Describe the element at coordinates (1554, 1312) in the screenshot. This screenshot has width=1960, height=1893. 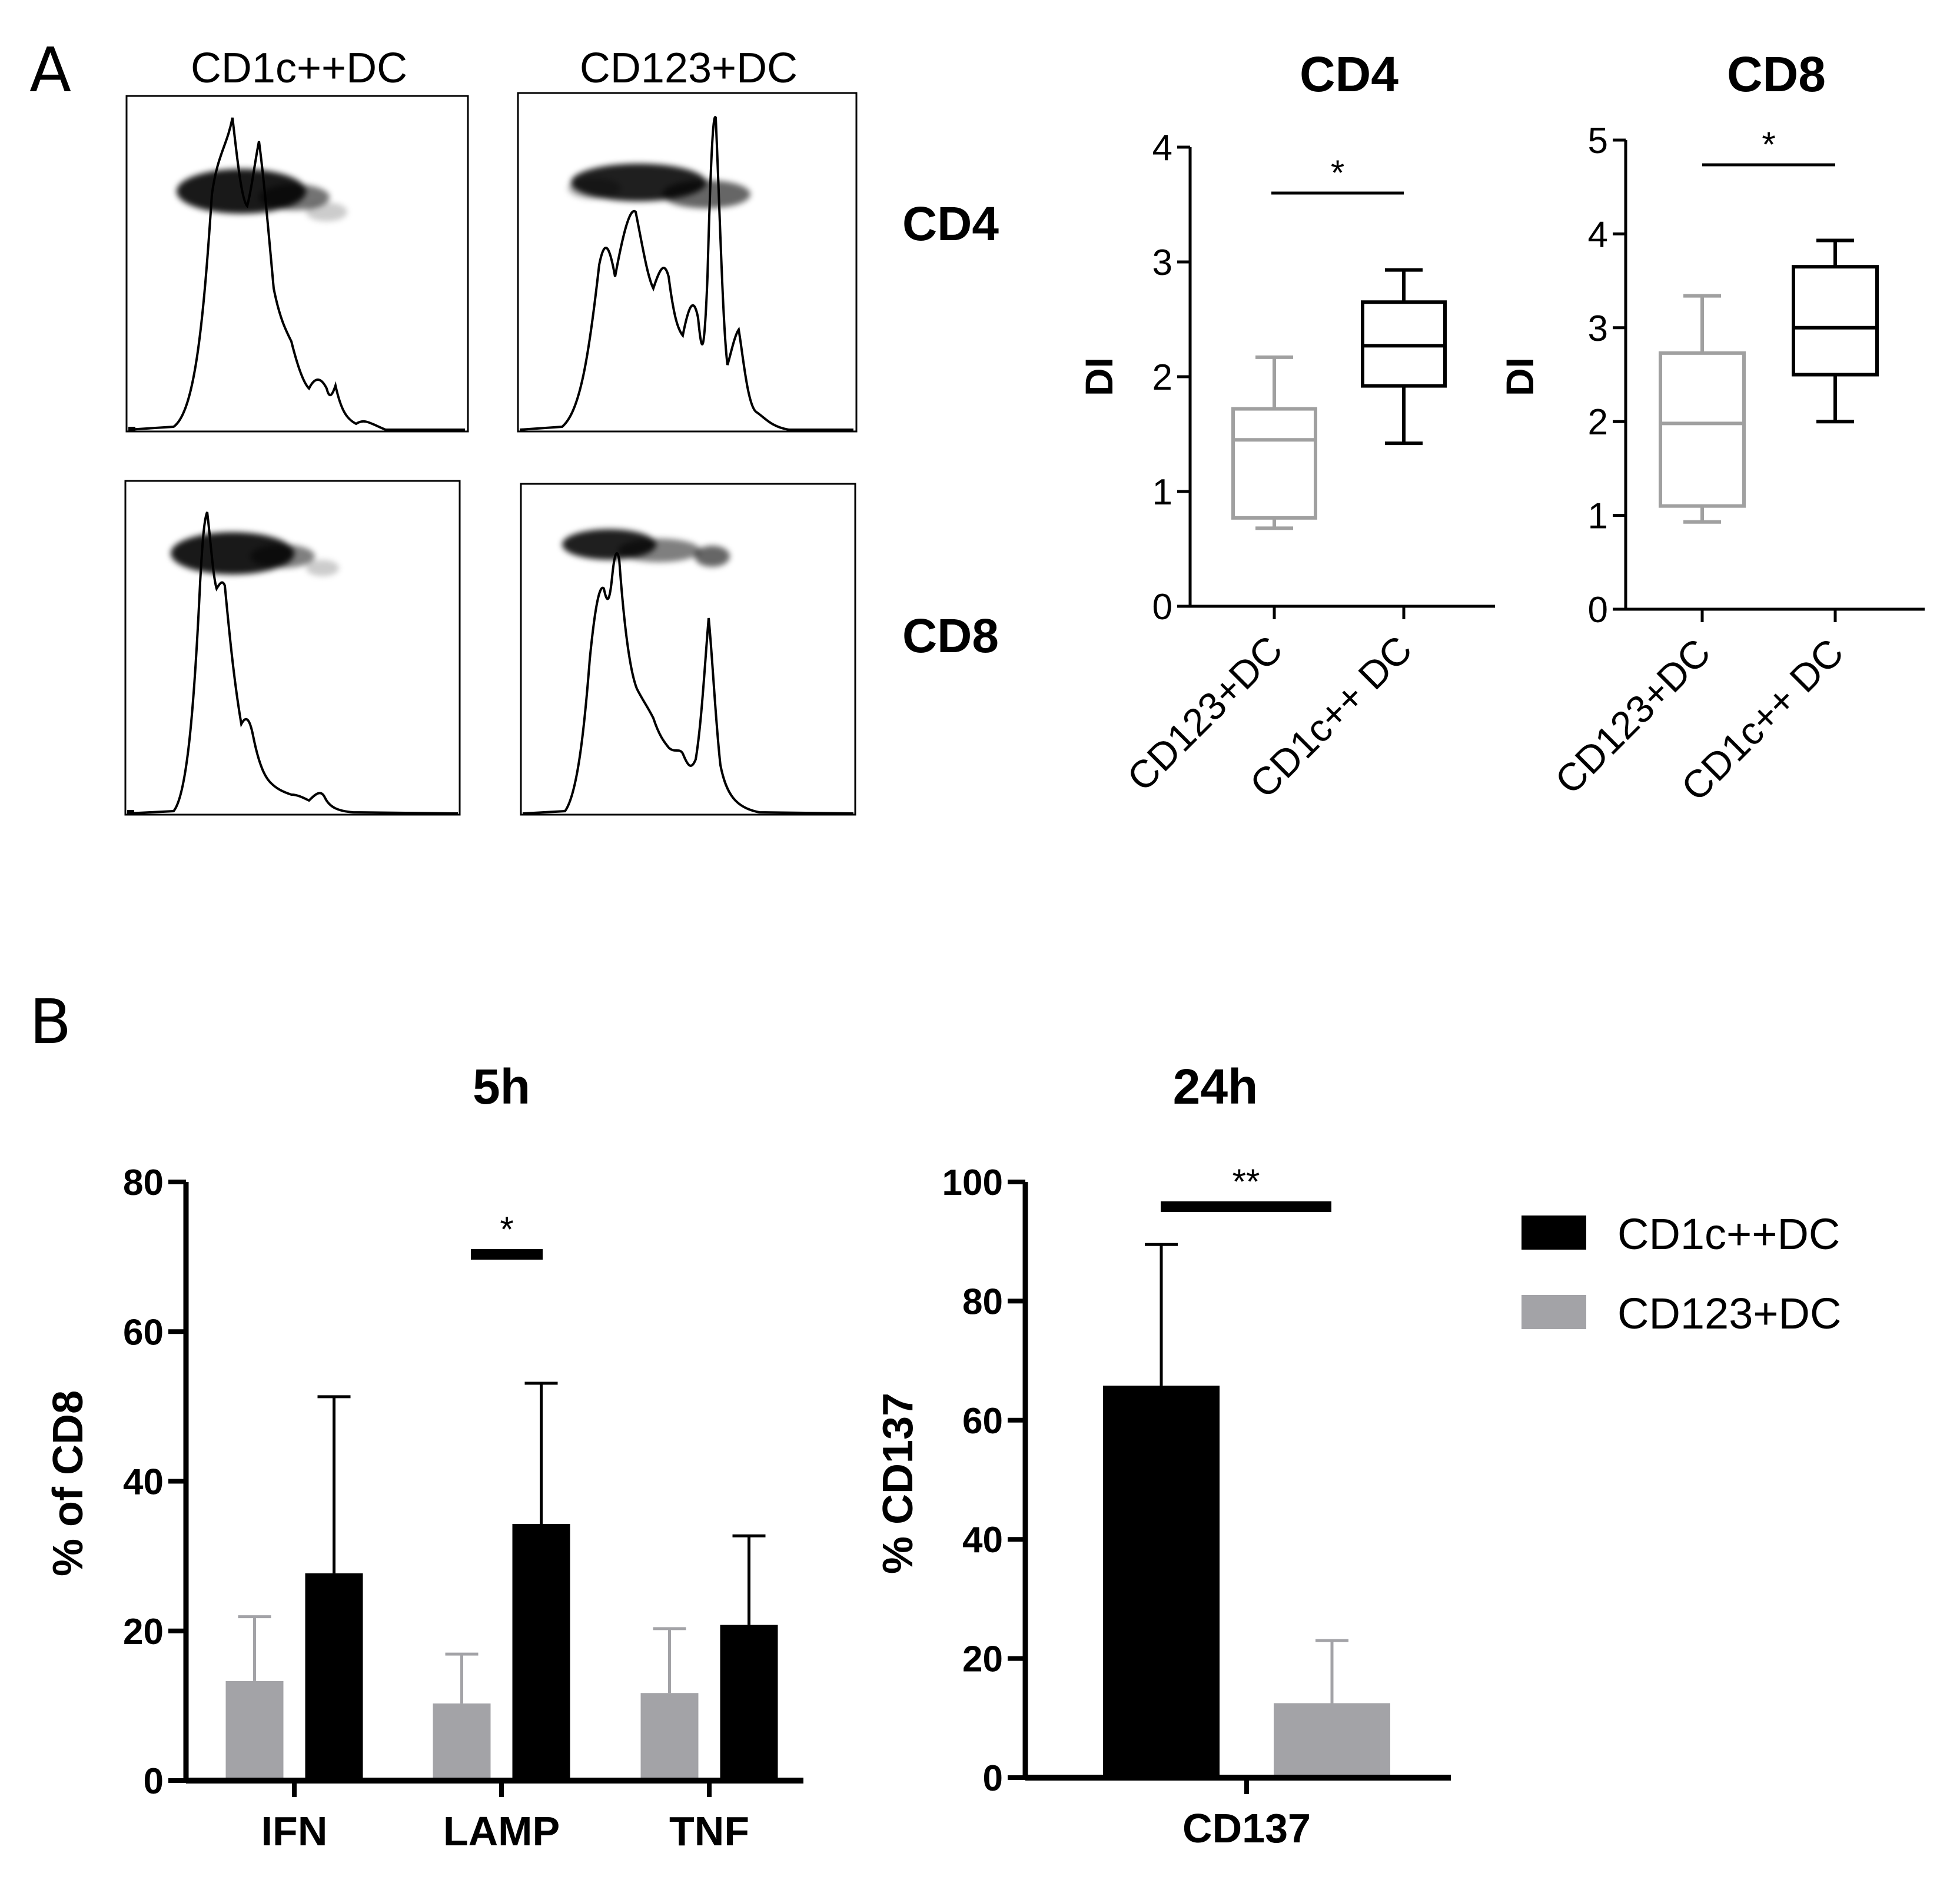
I see `legend-swatch-cd123` at that location.